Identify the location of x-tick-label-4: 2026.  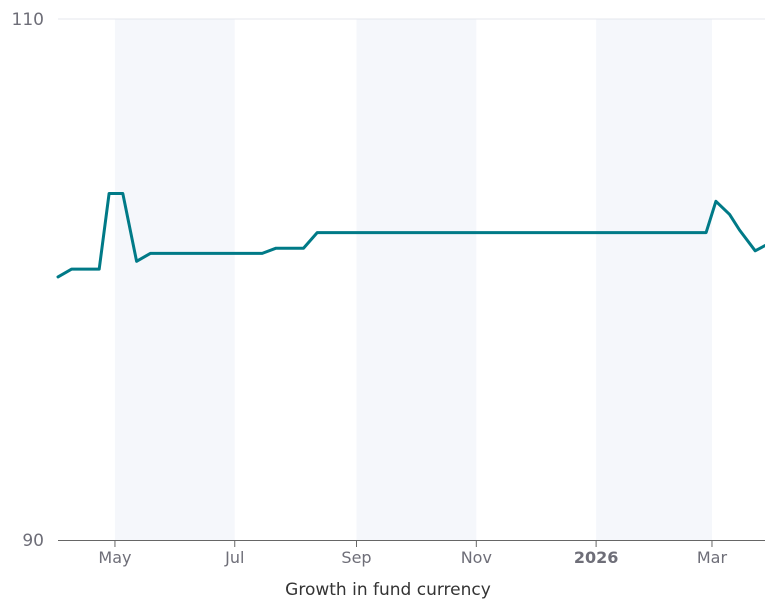
(596, 557).